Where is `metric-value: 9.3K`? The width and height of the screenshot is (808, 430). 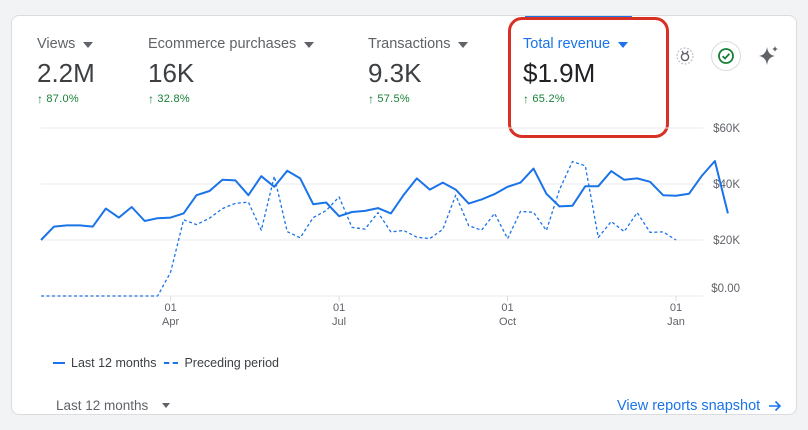
metric-value: 9.3K is located at coordinates (395, 73).